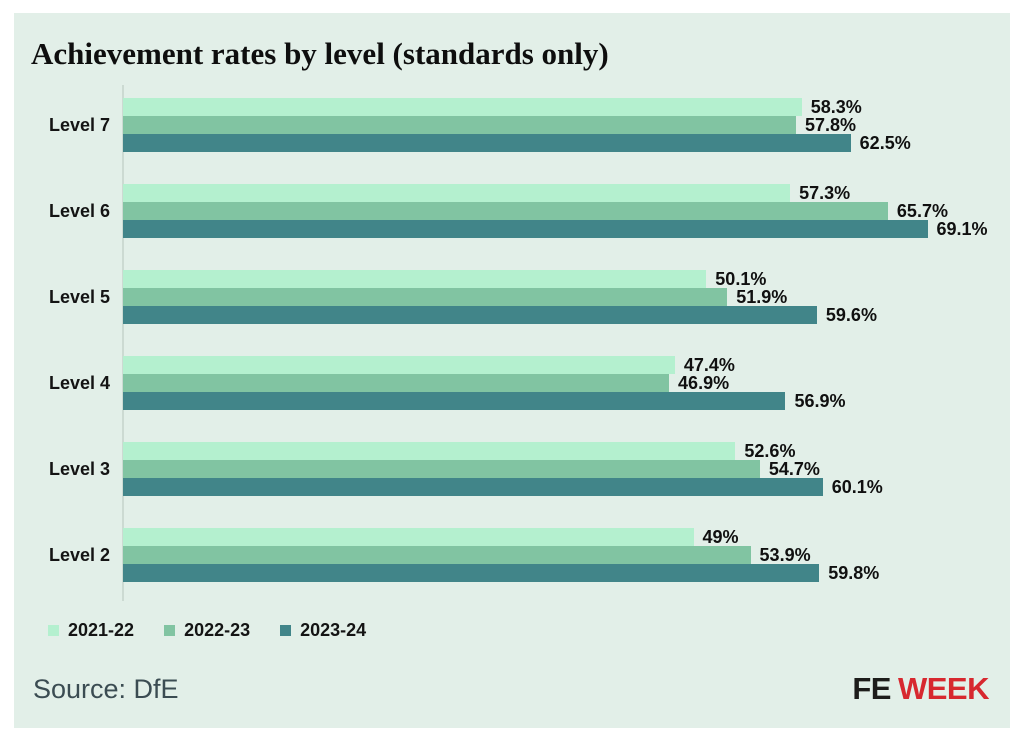 This screenshot has height=742, width=1024. What do you see at coordinates (854, 573) in the screenshot?
I see `bar-value-label: 59.8%` at bounding box center [854, 573].